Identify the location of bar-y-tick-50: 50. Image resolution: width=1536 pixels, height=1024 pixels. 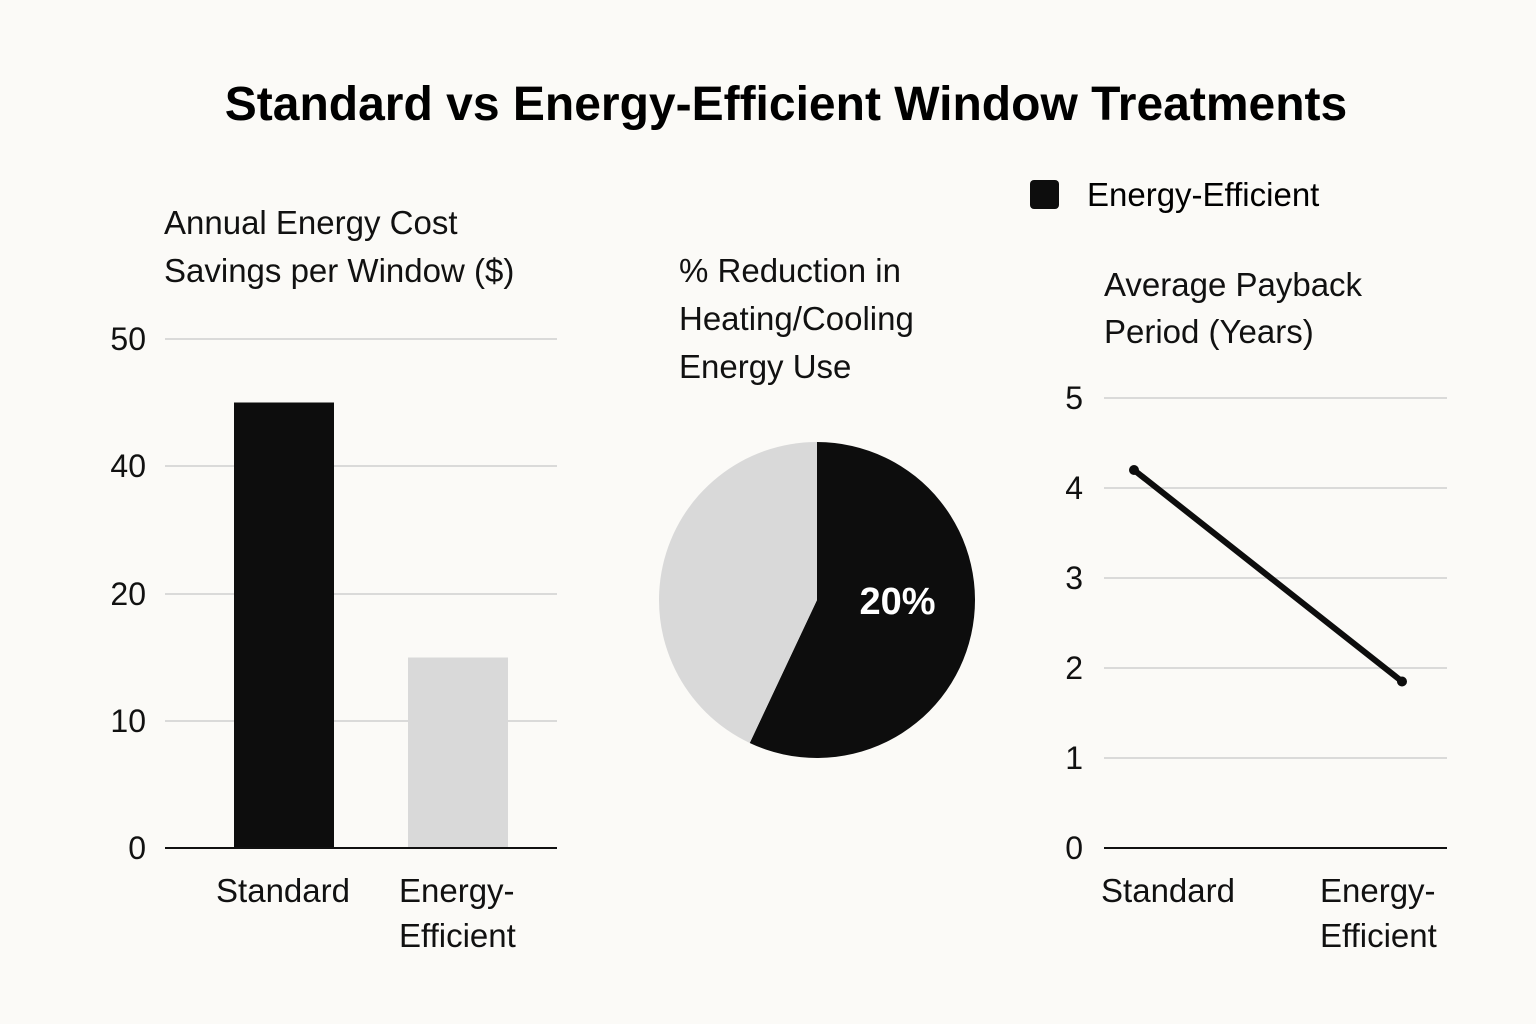
(128, 339).